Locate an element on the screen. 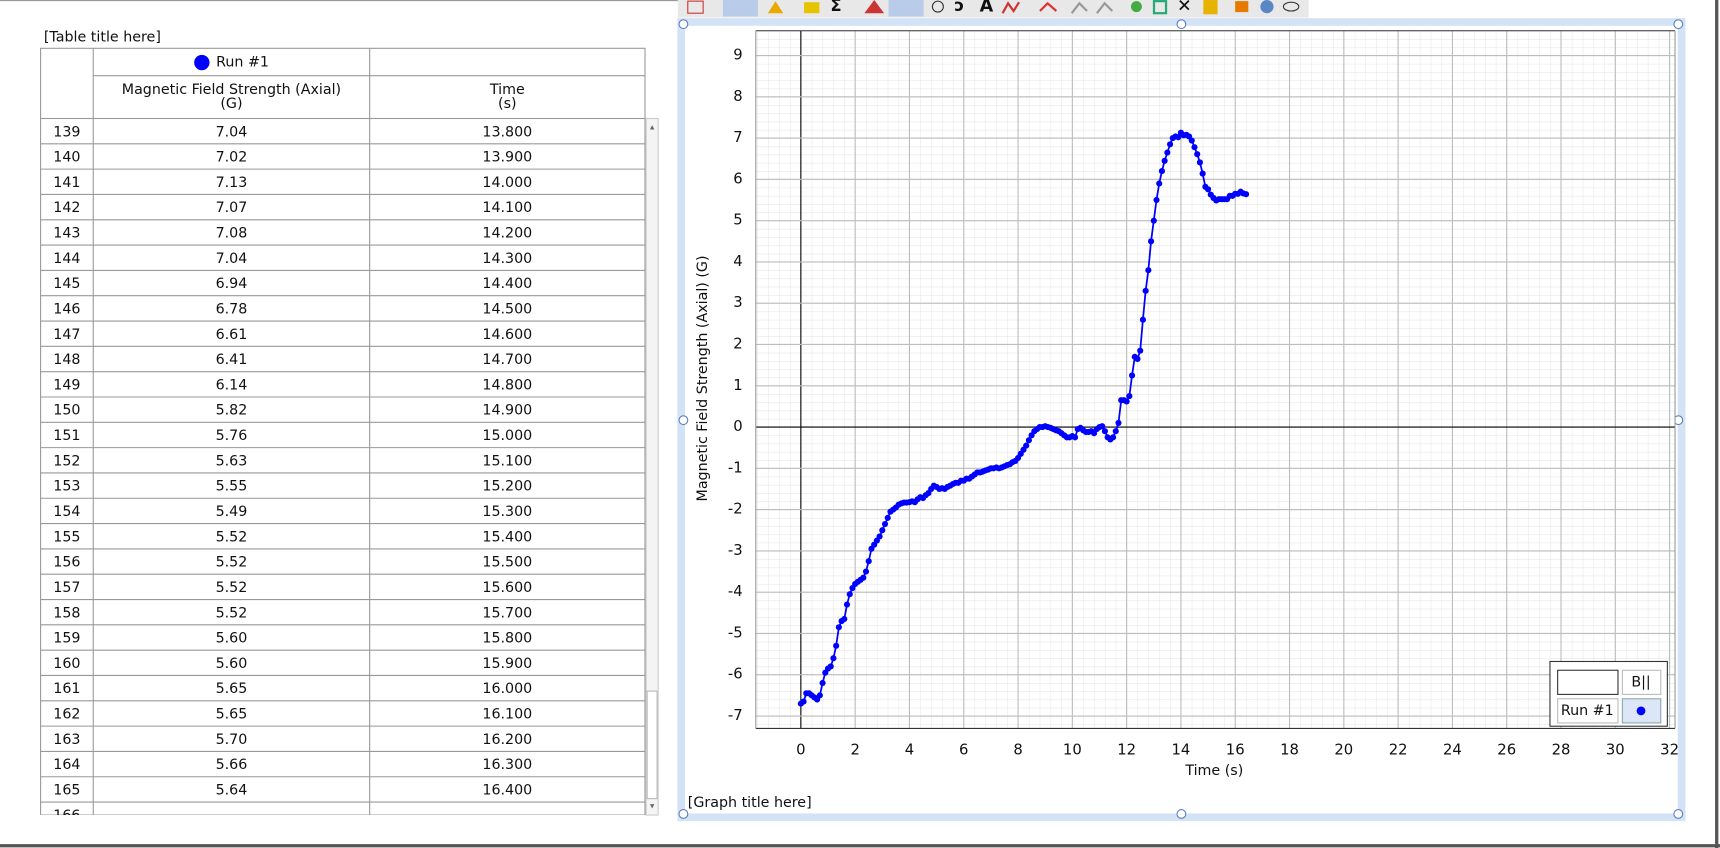 The image size is (1720, 848). table-cell: 147 is located at coordinates (66, 335).